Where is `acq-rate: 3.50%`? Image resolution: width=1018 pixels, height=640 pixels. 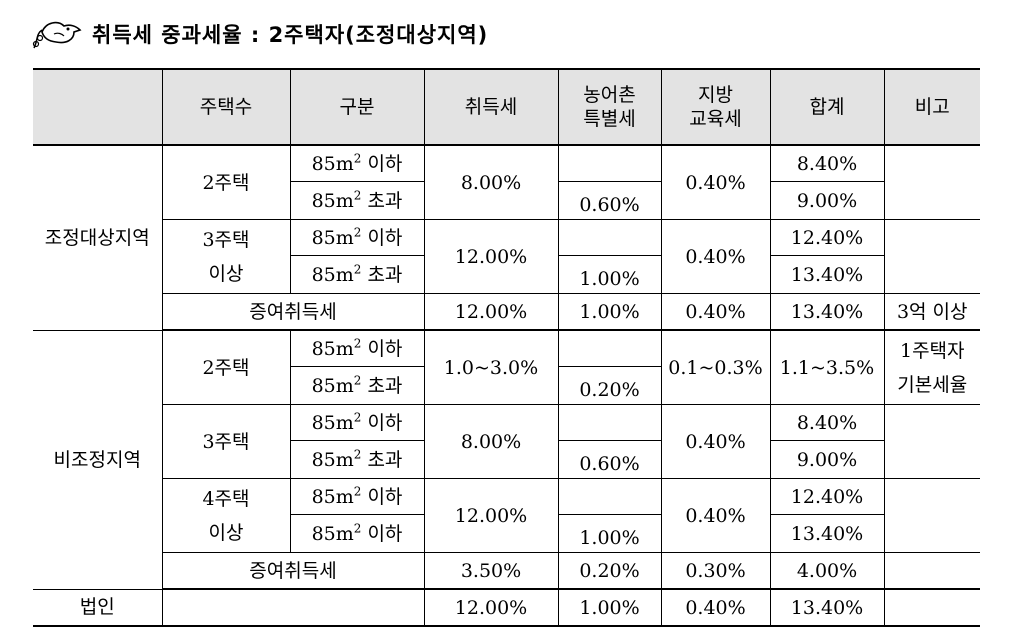 acq-rate: 3.50% is located at coordinates (491, 571).